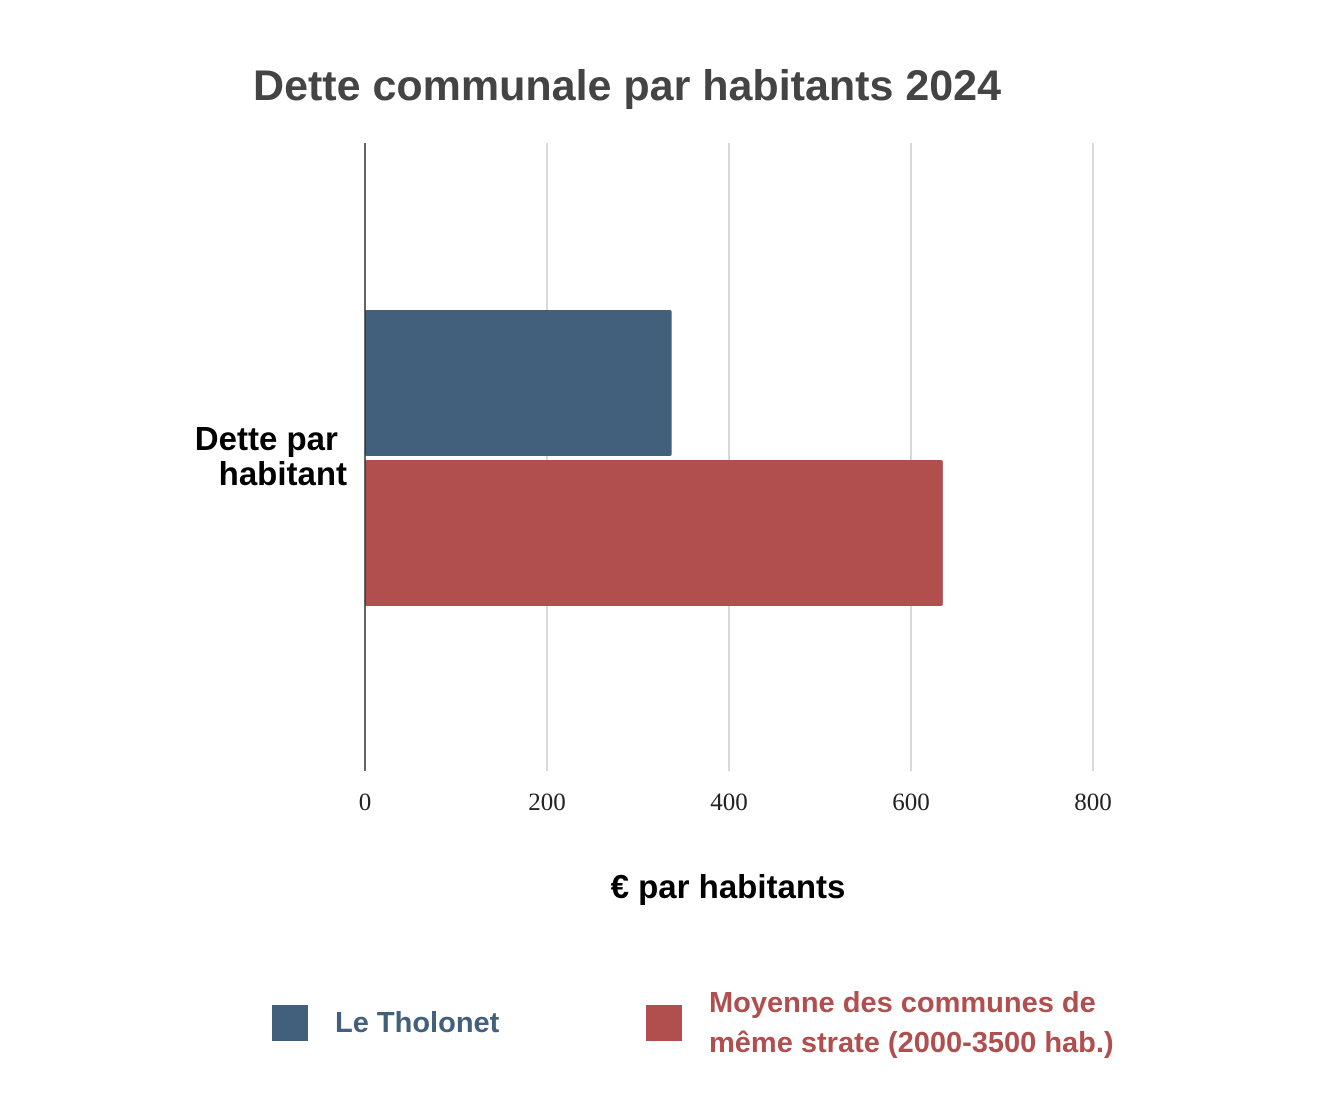 This screenshot has height=1100, width=1328. Describe the element at coordinates (729, 802) in the screenshot. I see `x-tick-label-400: 400` at that location.